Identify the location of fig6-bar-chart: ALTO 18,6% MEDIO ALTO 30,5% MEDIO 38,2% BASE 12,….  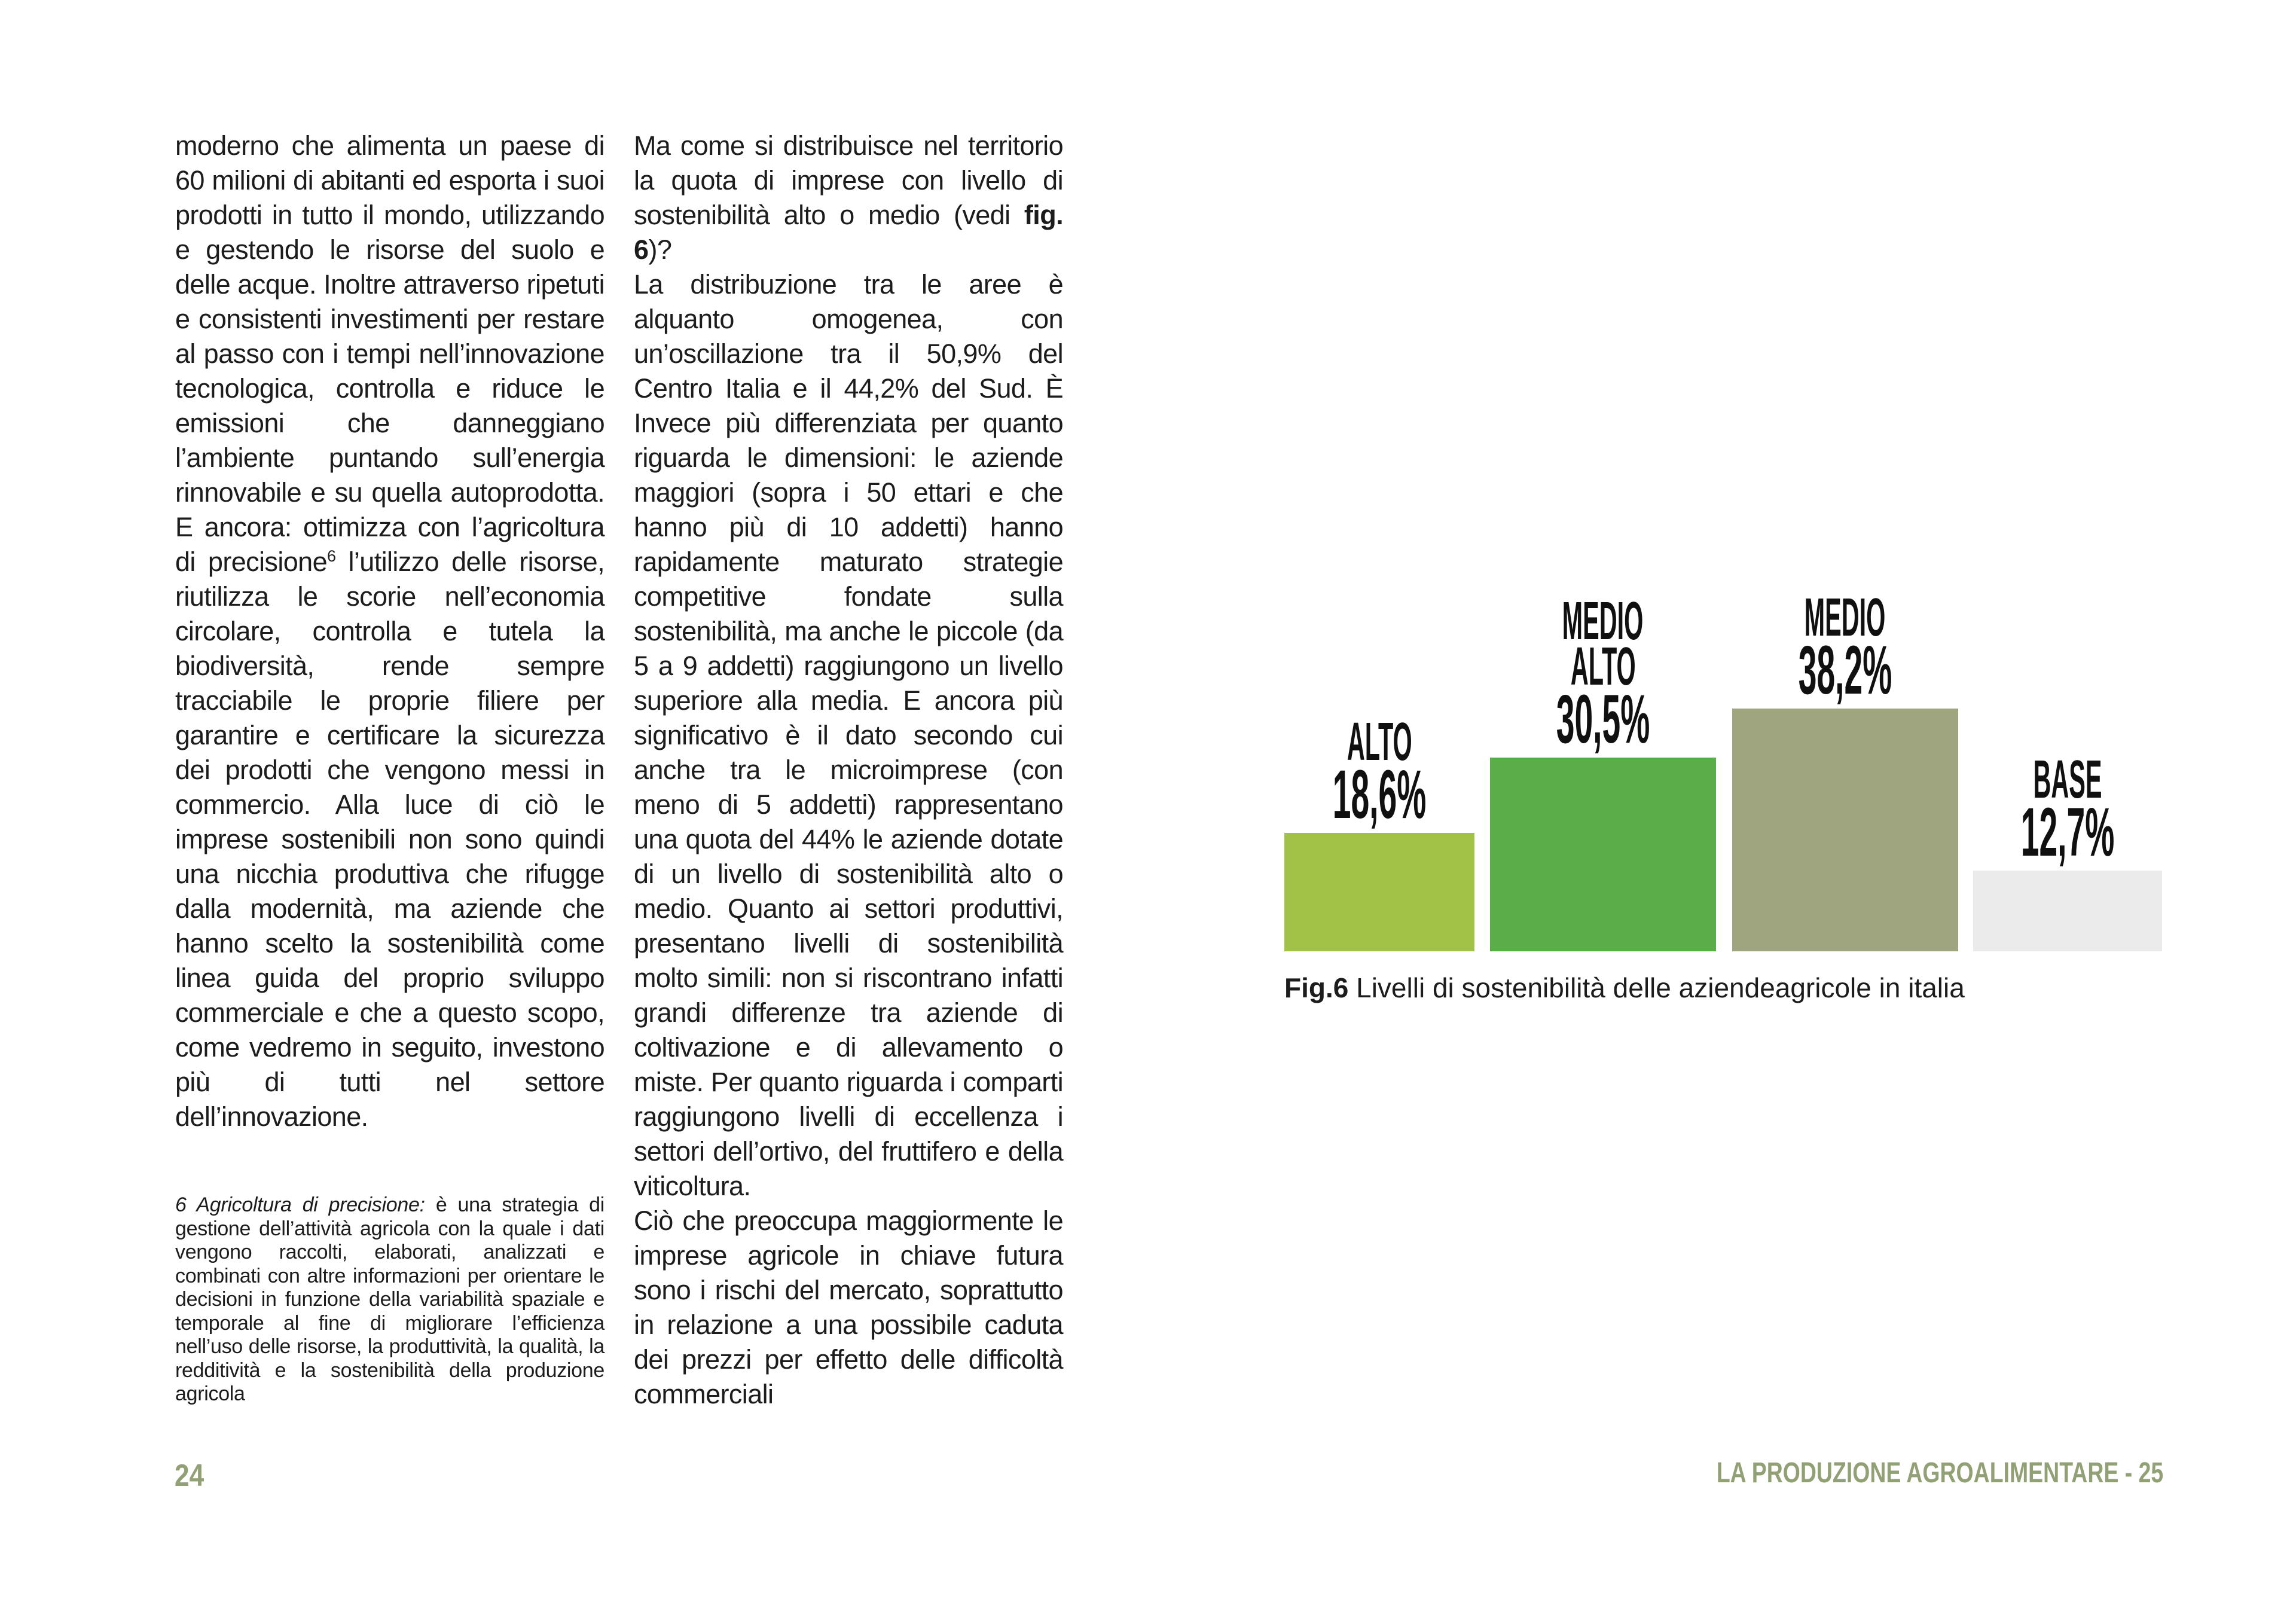
(1723, 770).